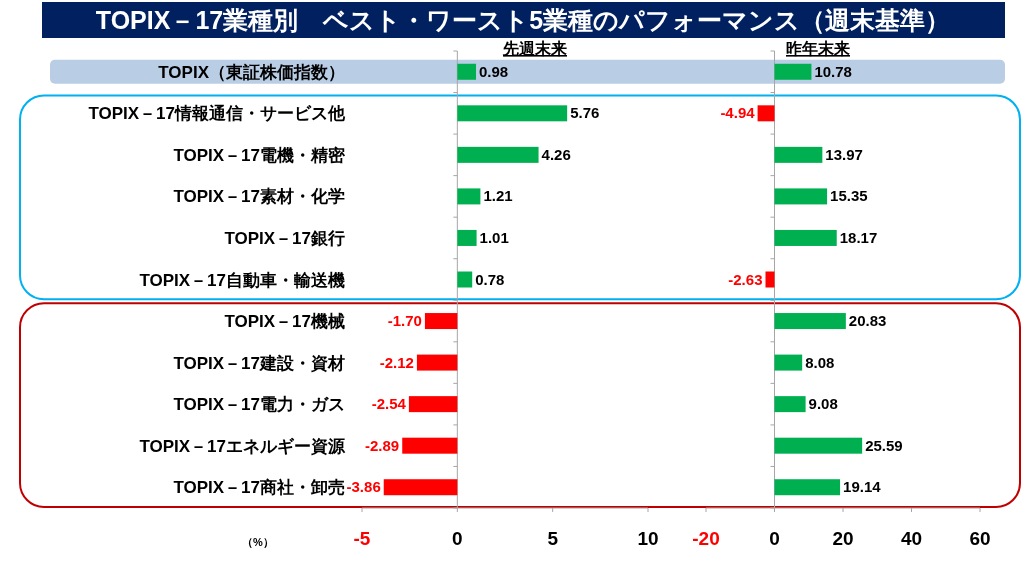 This screenshot has width=1024, height=586. What do you see at coordinates (217, 114) in the screenshot?
I see `y-tick-label: TOPIX－17情報通信・サービス他` at bounding box center [217, 114].